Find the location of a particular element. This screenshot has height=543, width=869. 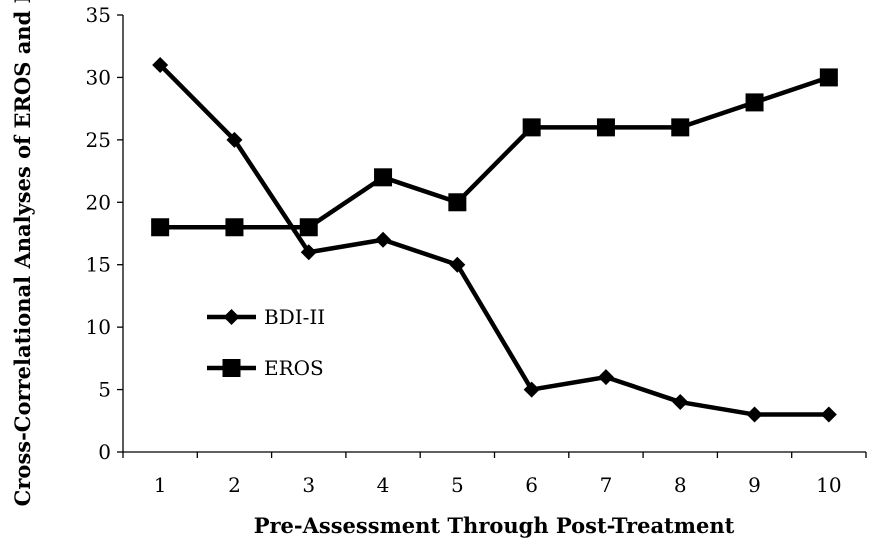

x-tick-label: 9 is located at coordinates (754, 485).